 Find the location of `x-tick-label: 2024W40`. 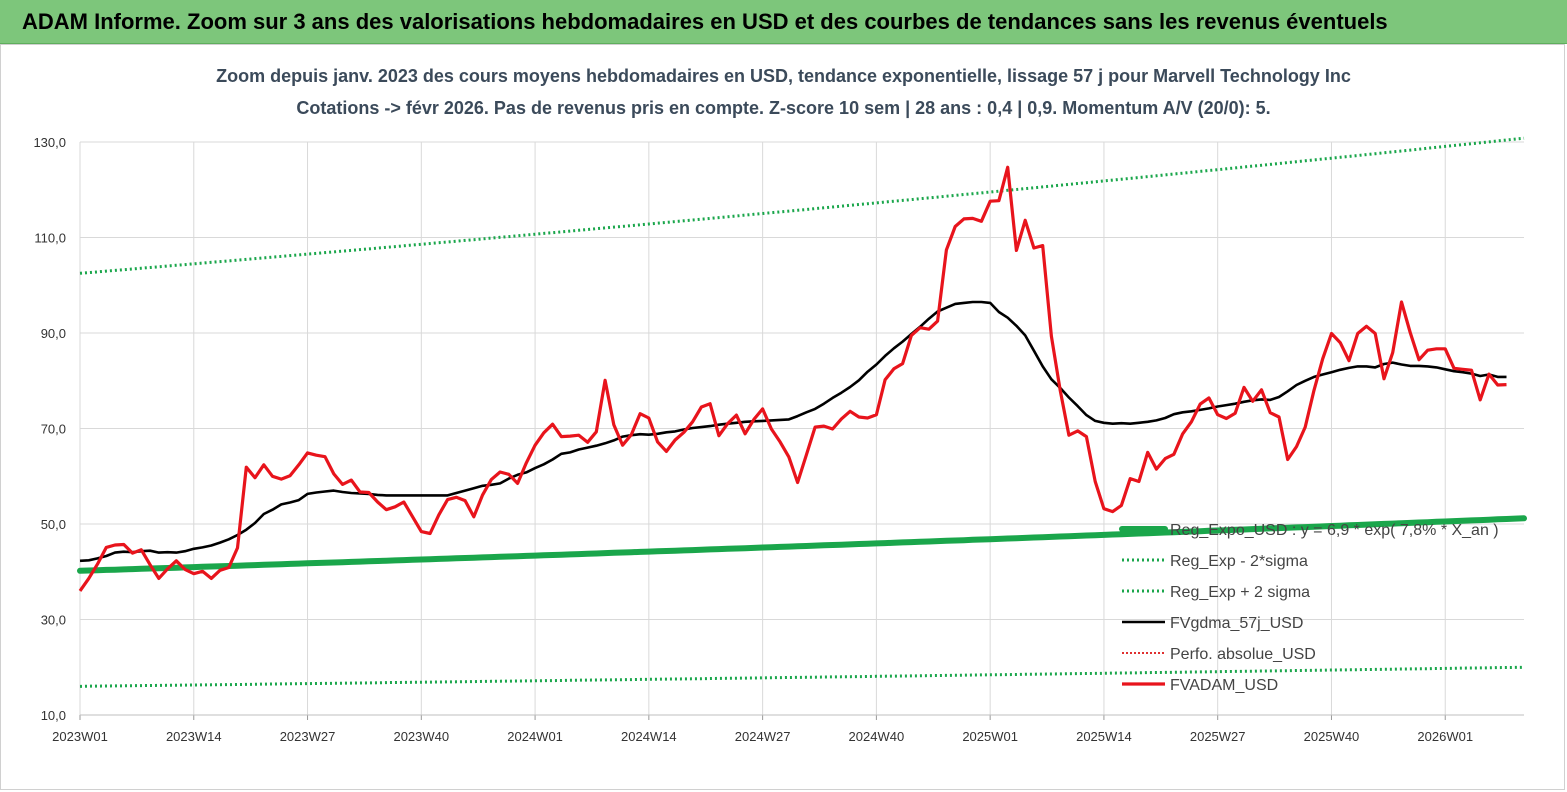

x-tick-label: 2024W40 is located at coordinates (877, 736).